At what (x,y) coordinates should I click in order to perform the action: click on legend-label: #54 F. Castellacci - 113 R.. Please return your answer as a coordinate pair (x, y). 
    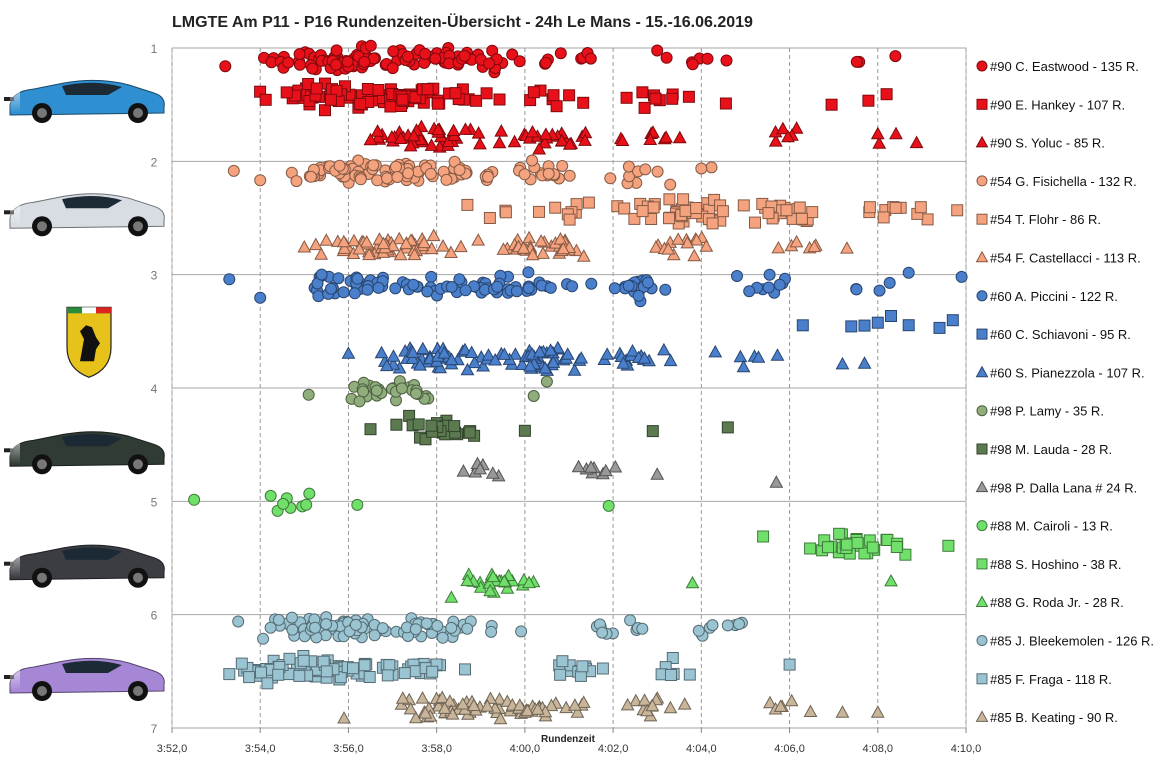
    Looking at the image, I should click on (1065, 258).